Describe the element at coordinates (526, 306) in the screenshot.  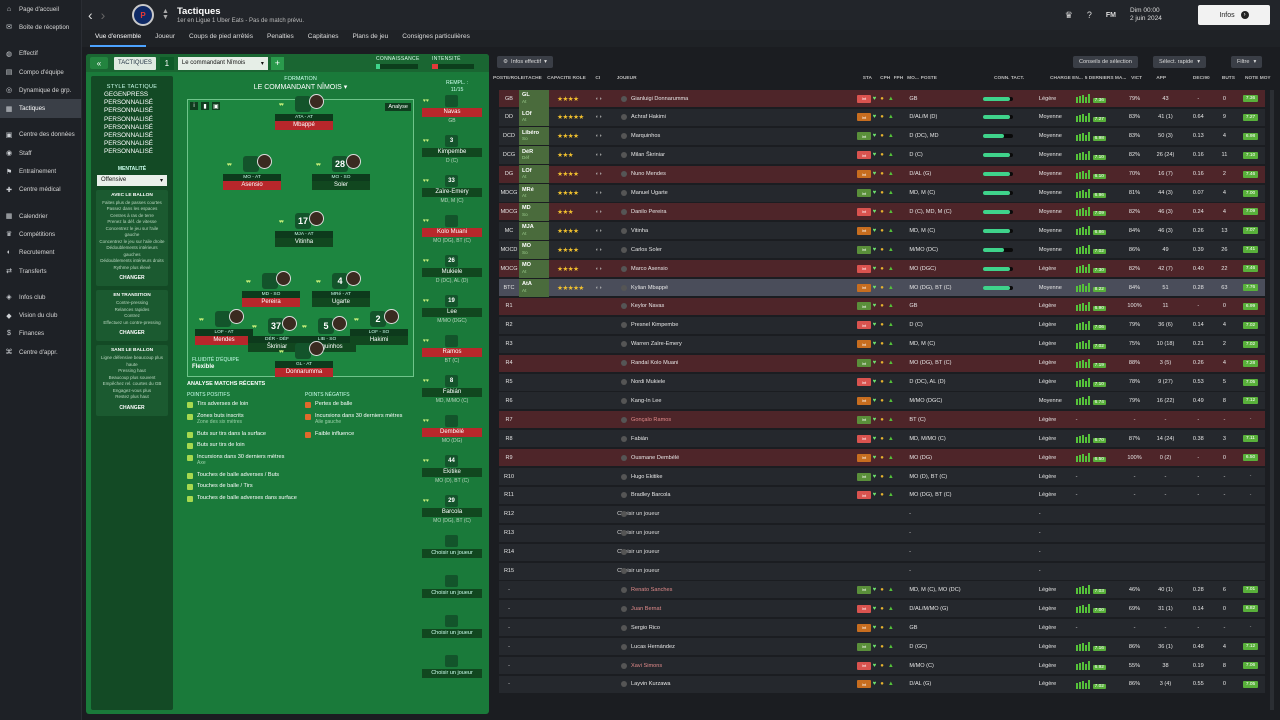
I see `position-cell: R1` at that location.